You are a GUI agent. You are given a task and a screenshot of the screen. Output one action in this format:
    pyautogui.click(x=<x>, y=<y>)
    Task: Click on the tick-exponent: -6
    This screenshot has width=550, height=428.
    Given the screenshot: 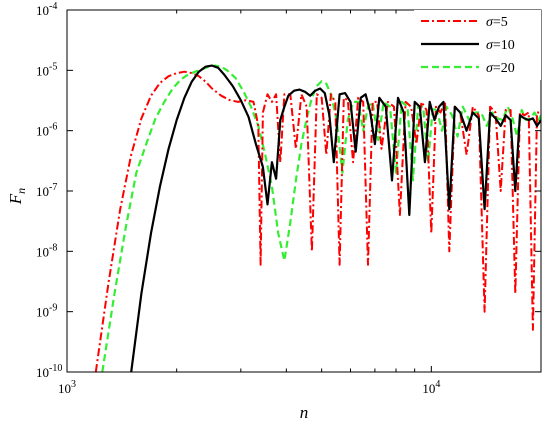 What is the action you would take?
    pyautogui.click(x=53, y=127)
    